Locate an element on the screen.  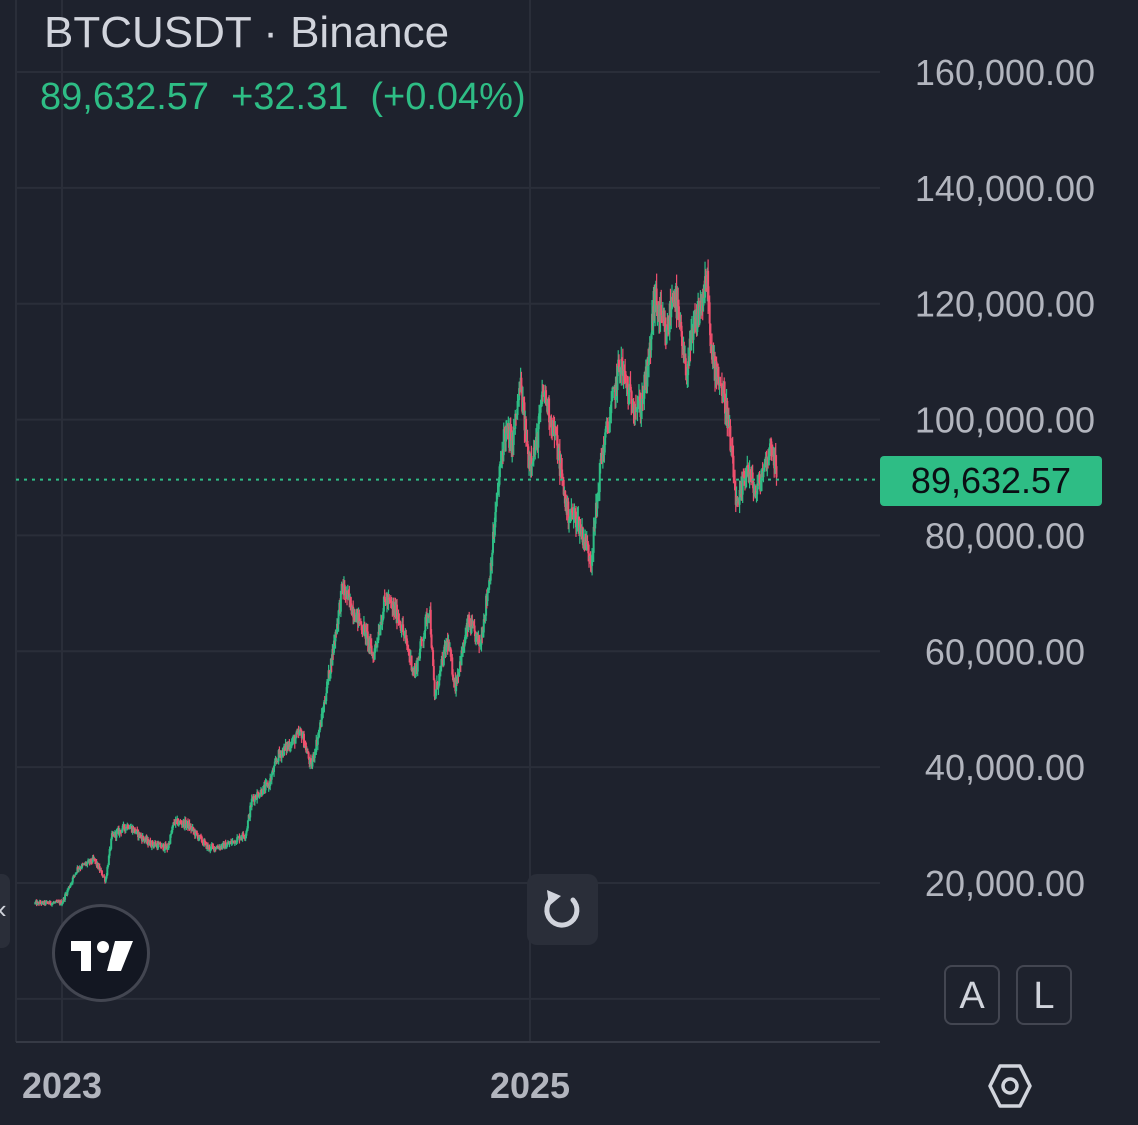
settings-hexagon-icon is located at coordinates (1010, 1086).